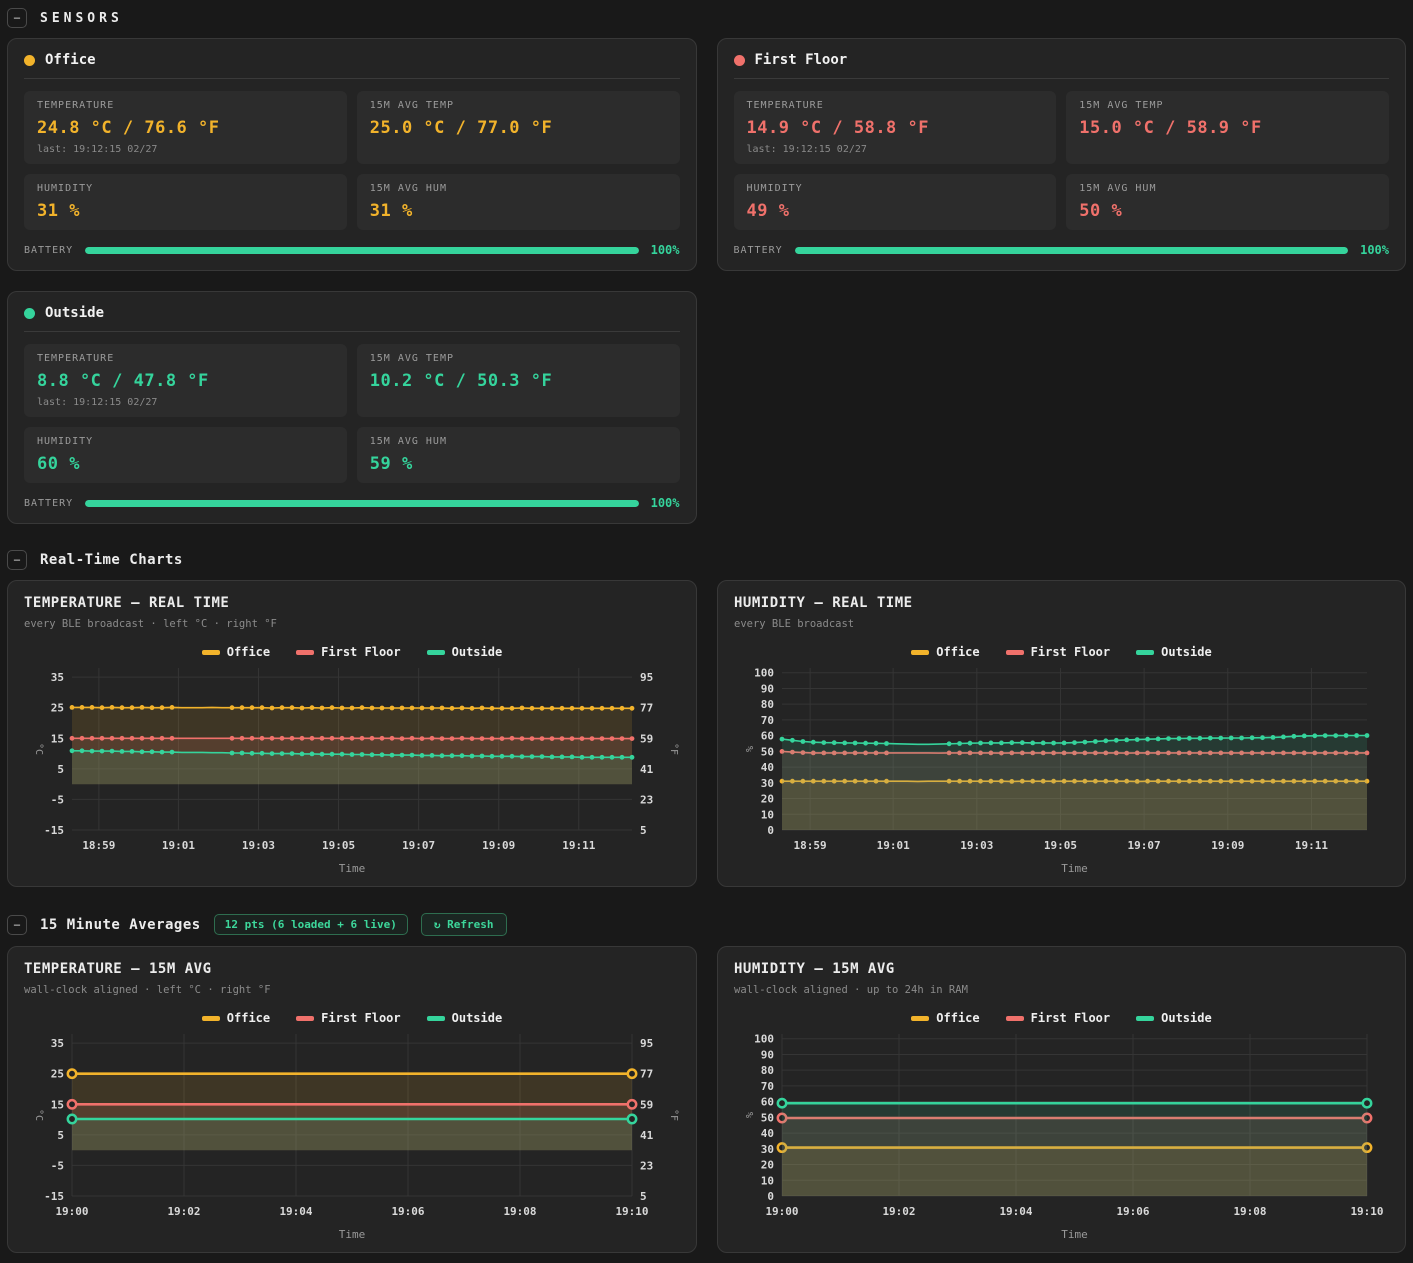 Image resolution: width=1413 pixels, height=1263 pixels. Describe the element at coordinates (49, 503) in the screenshot. I see `battery-label: BATTERY` at that location.